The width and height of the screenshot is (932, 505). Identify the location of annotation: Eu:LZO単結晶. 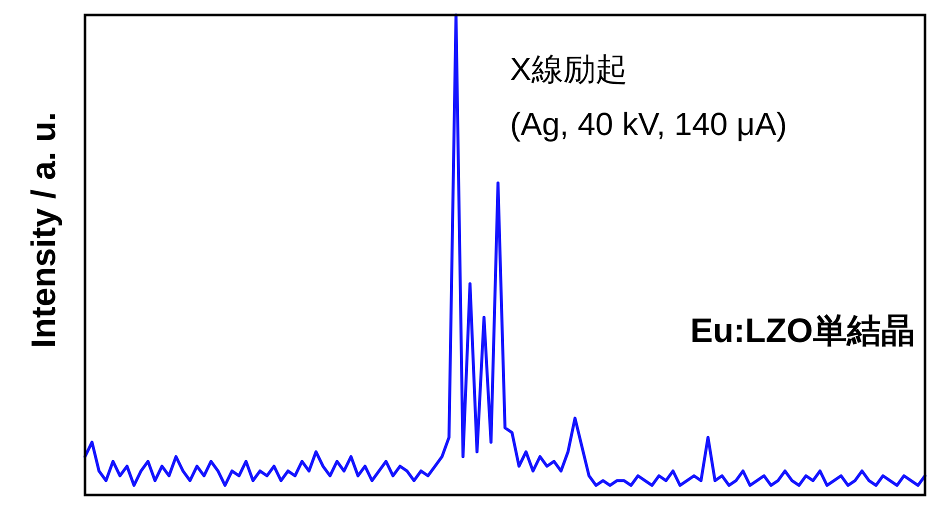
(802, 331).